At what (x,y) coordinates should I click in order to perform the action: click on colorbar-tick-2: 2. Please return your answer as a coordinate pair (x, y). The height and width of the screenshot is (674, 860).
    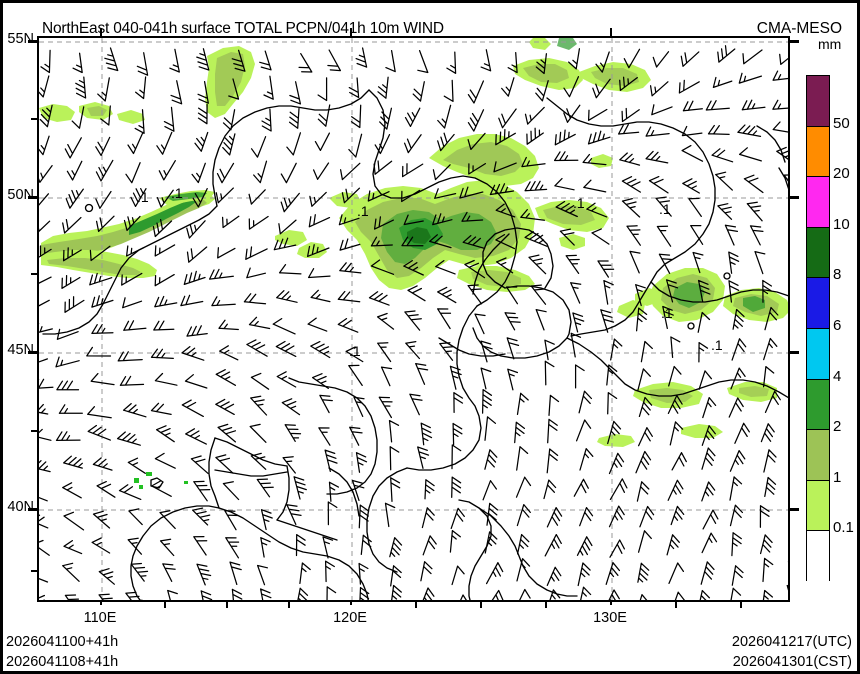
    Looking at the image, I should click on (837, 427).